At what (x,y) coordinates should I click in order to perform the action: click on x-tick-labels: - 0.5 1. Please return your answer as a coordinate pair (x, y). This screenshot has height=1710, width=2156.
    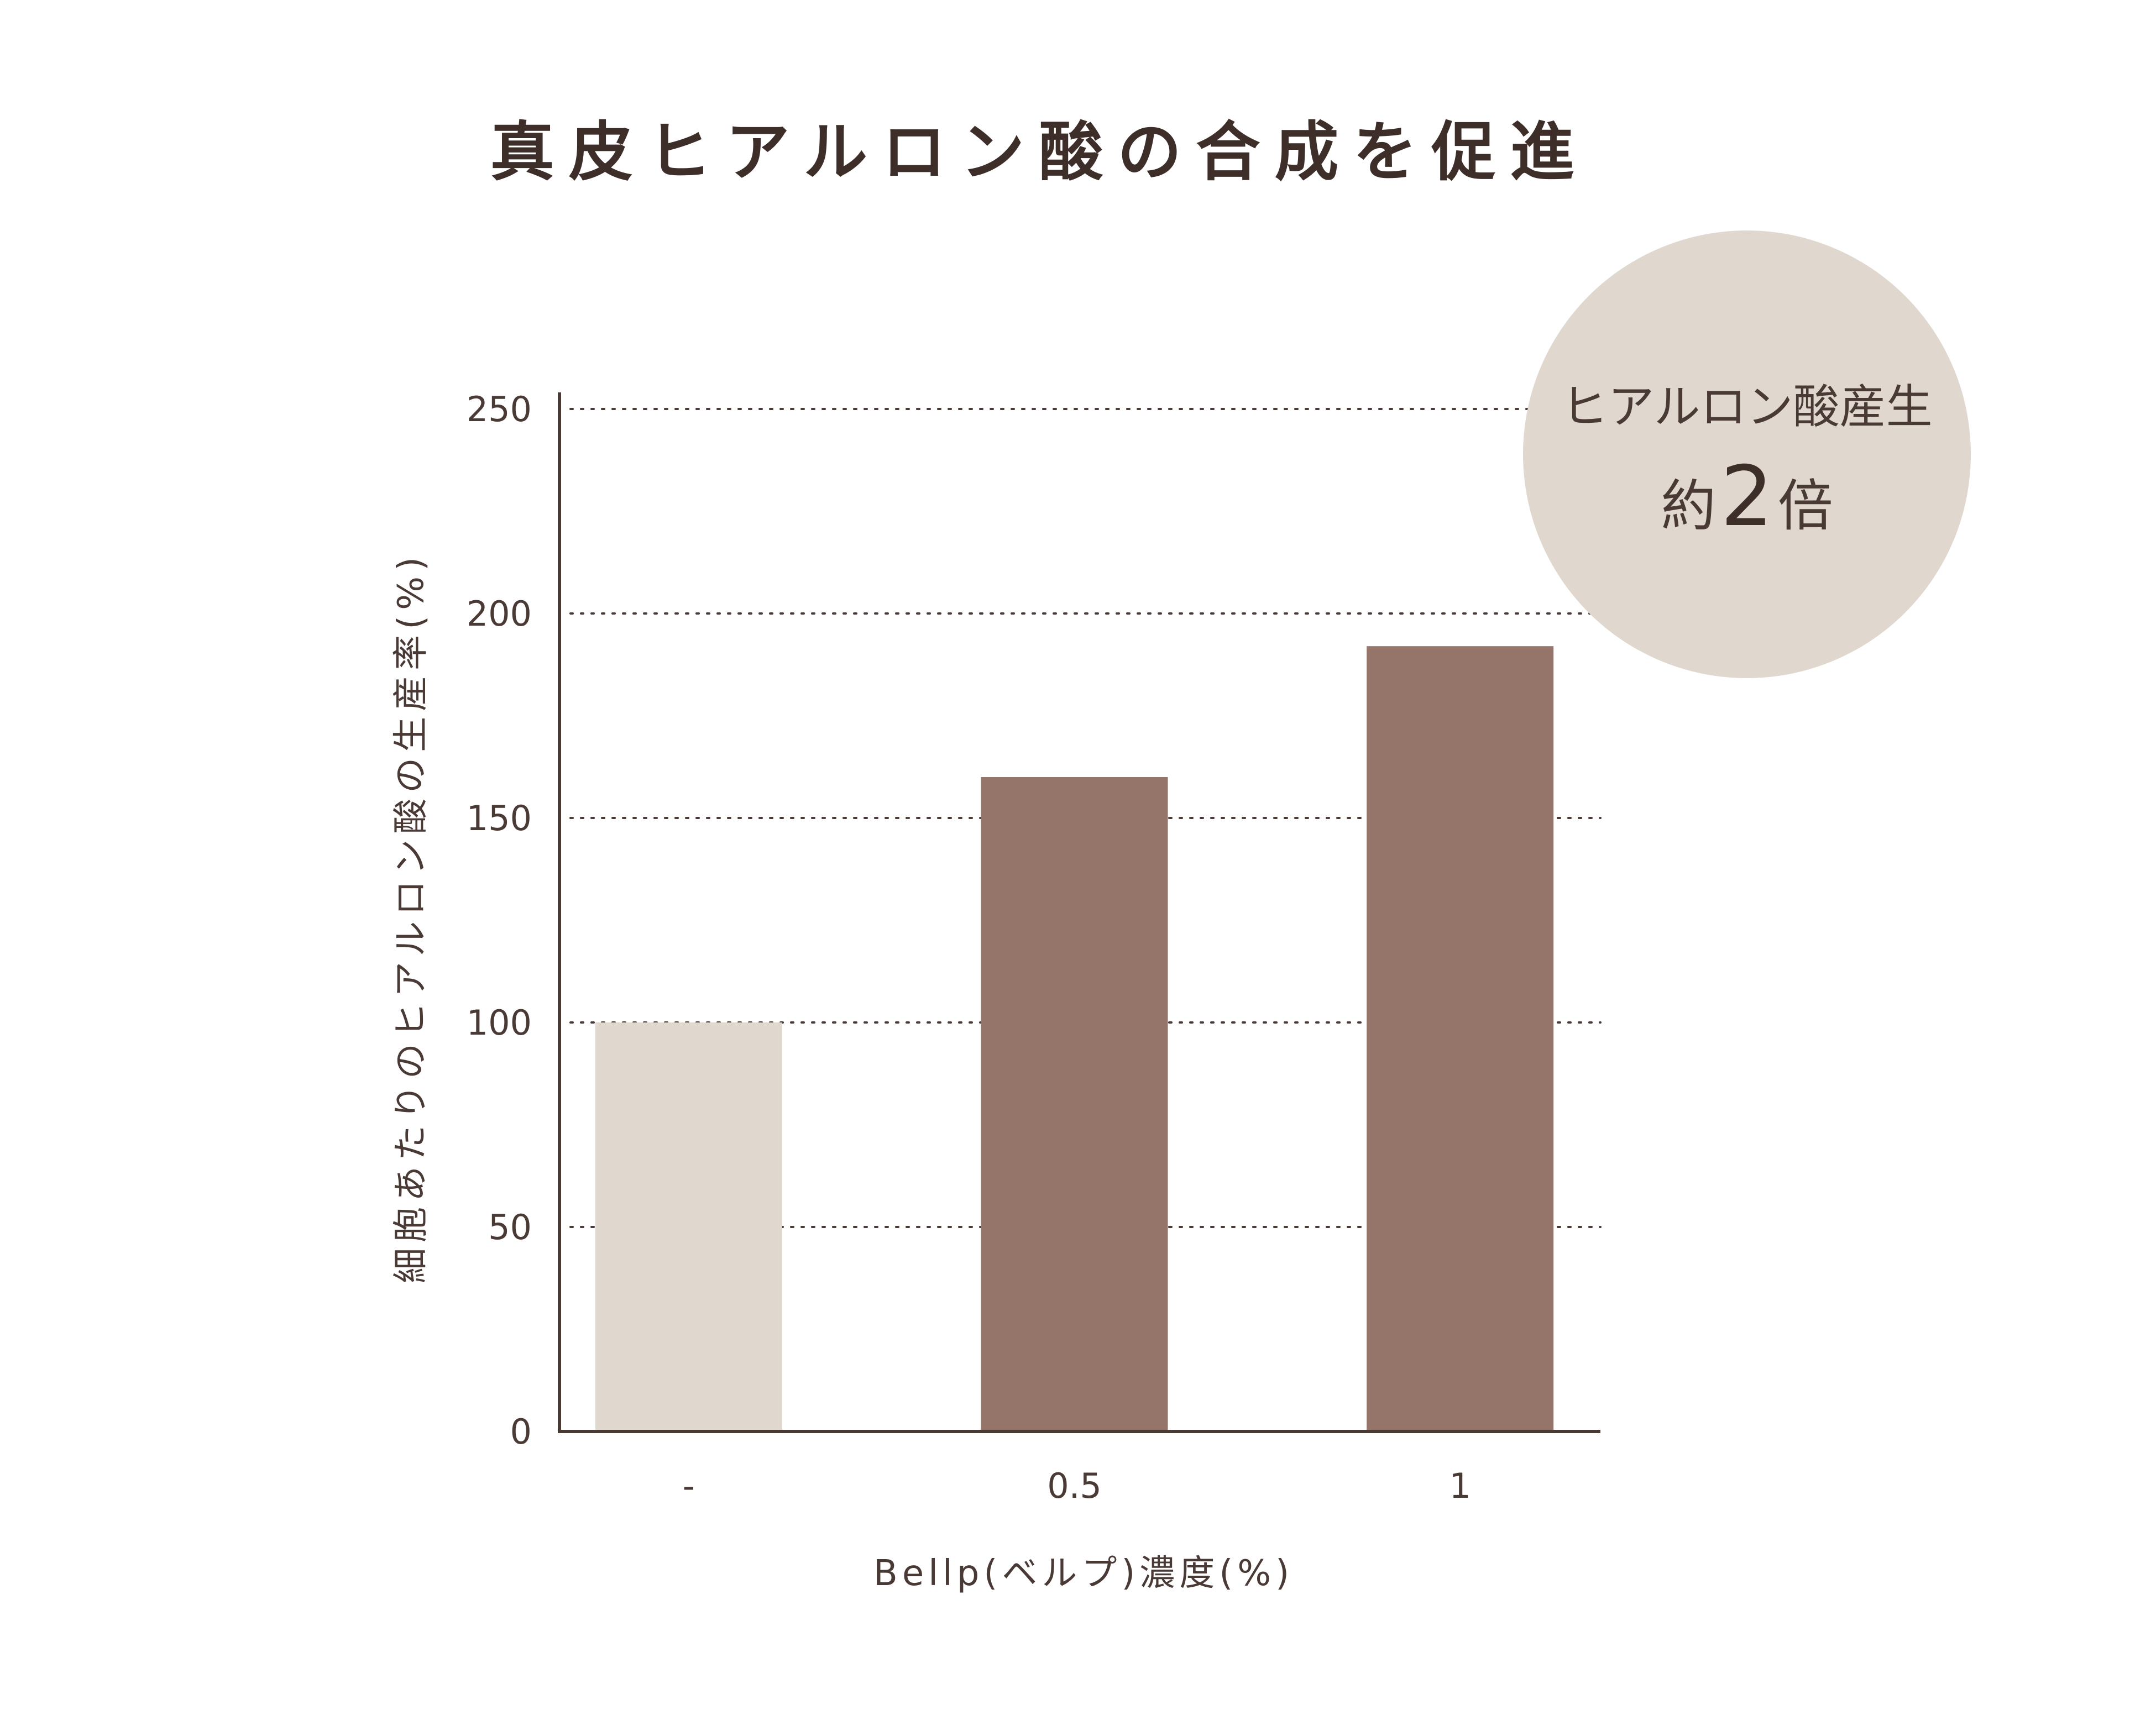
    Looking at the image, I should click on (1077, 1486).